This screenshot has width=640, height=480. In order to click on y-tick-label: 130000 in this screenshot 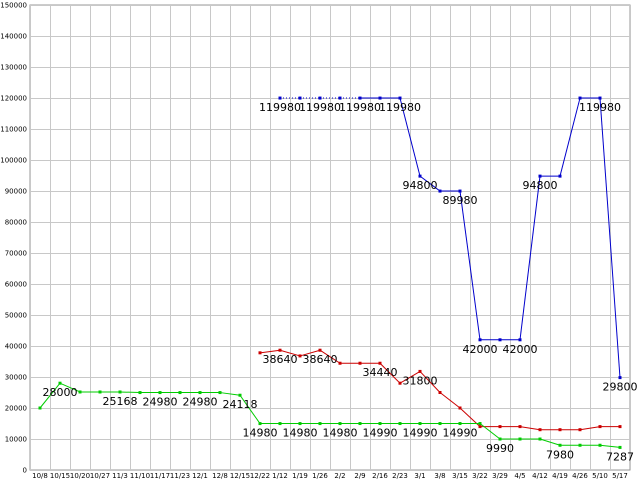, I will do `click(13, 68)`.